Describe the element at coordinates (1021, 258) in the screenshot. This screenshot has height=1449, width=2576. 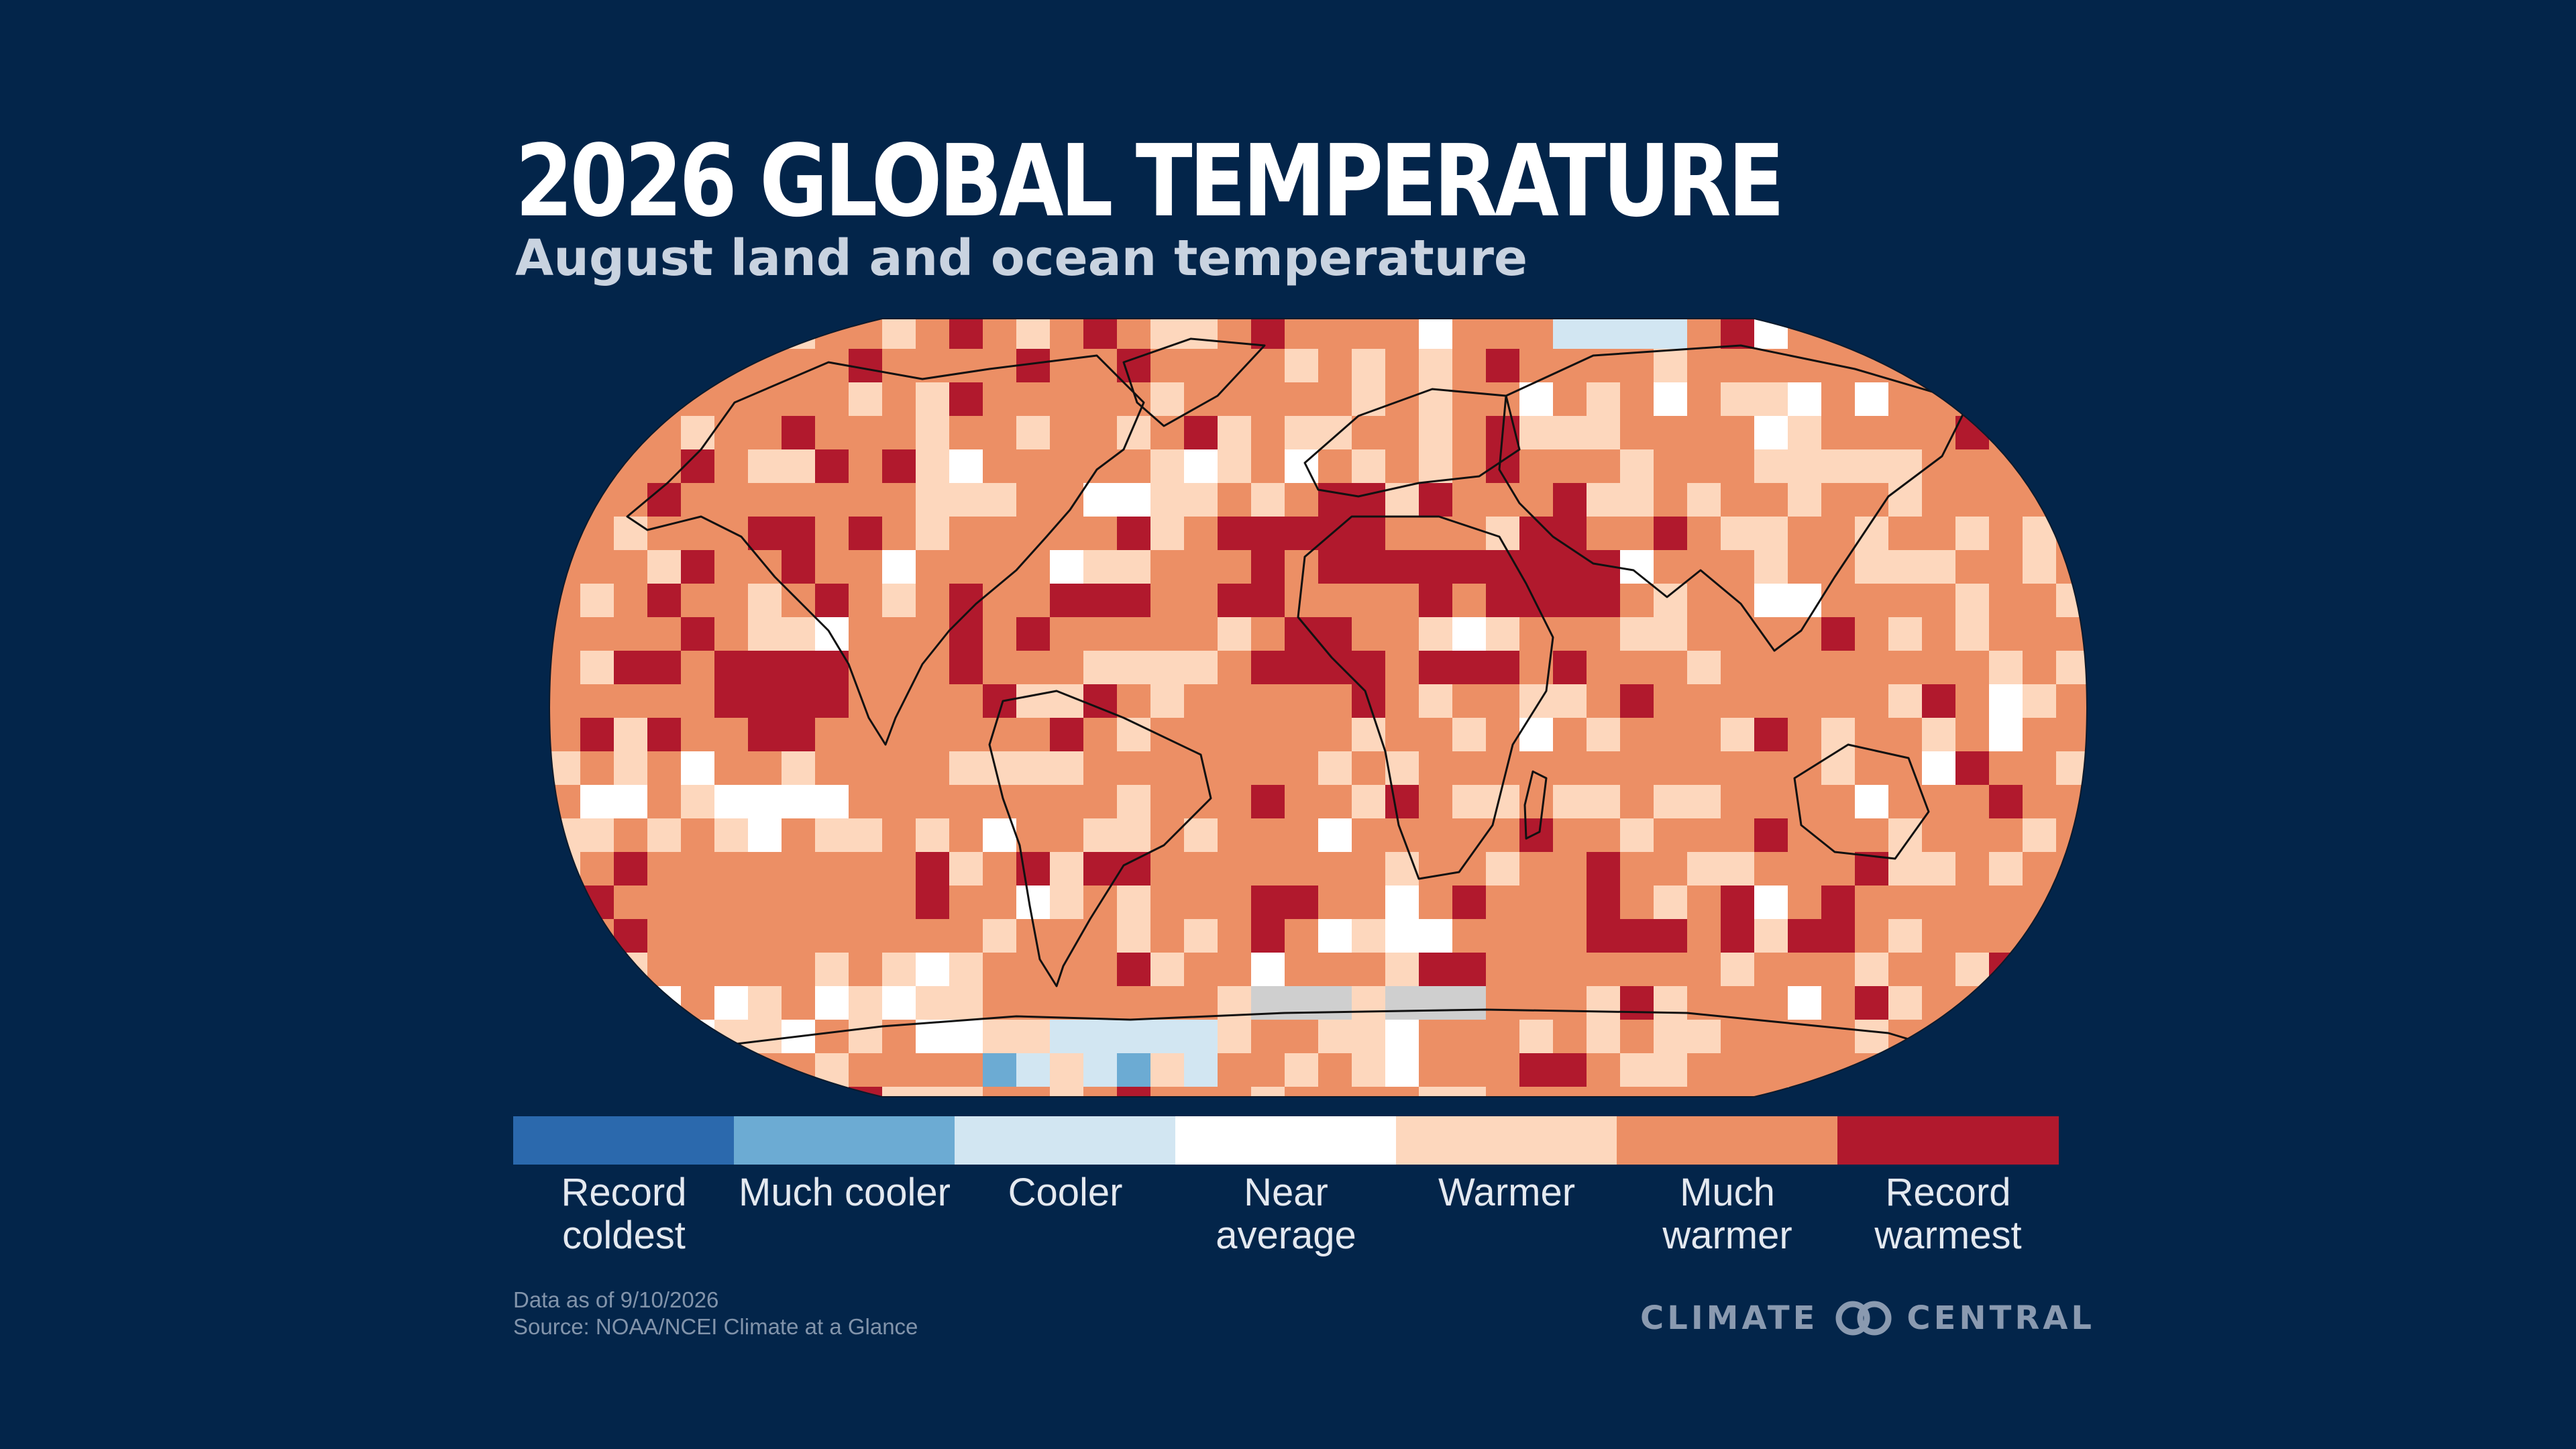
I see `page-subtitle: August land and ocean temperature` at that location.